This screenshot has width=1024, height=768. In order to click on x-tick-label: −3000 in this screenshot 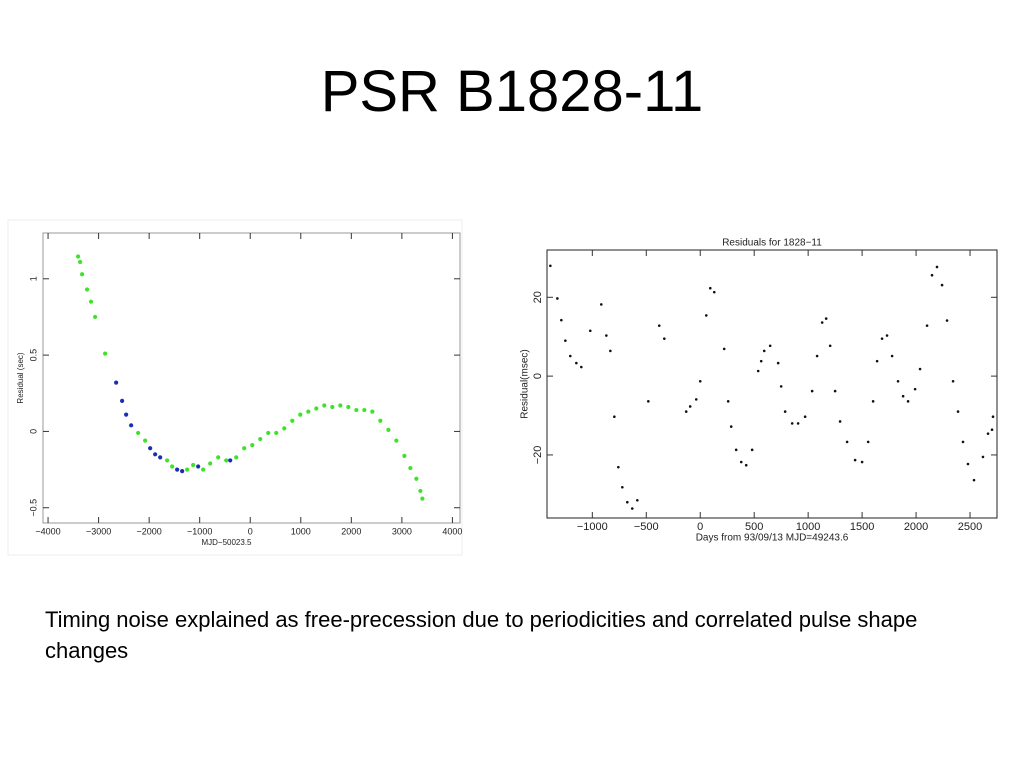, I will do `click(98, 531)`.